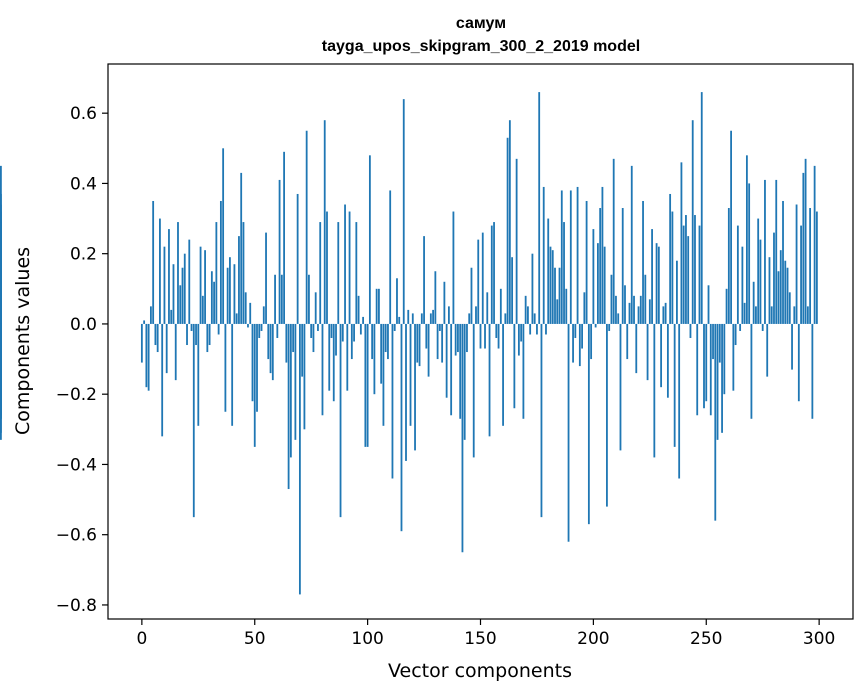 This screenshot has width=867, height=696. What do you see at coordinates (1, 273) in the screenshot?
I see `bar-undefined` at bounding box center [1, 273].